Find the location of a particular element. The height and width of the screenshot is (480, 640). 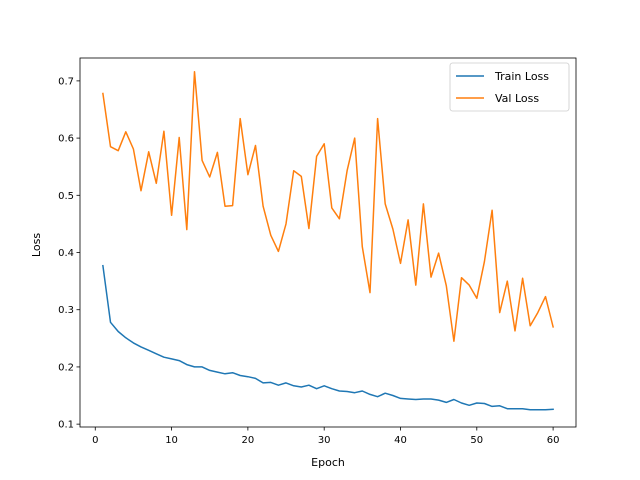

x-tick-label: 50 is located at coordinates (476, 440).